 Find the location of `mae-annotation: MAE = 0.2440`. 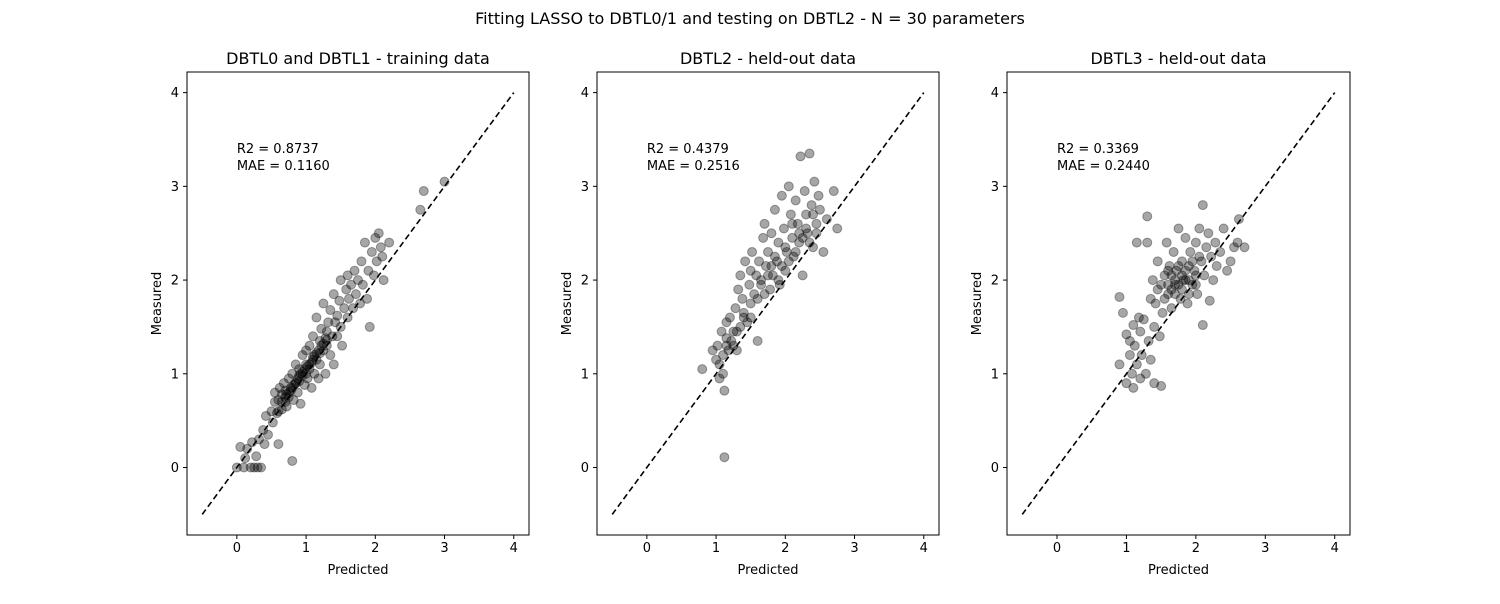

mae-annotation: MAE = 0.2440 is located at coordinates (1103, 166).